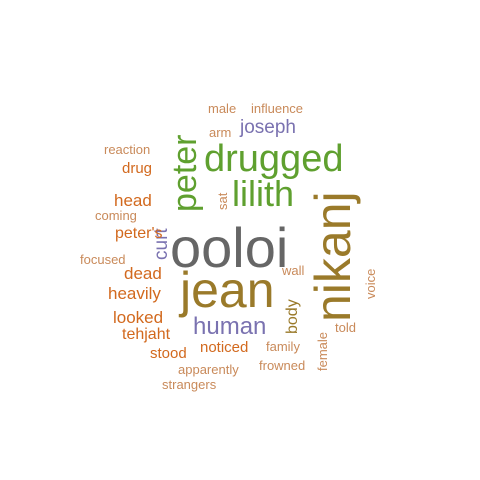 The width and height of the screenshot is (480, 480). What do you see at coordinates (322, 351) in the screenshot?
I see `word-female: female` at bounding box center [322, 351].